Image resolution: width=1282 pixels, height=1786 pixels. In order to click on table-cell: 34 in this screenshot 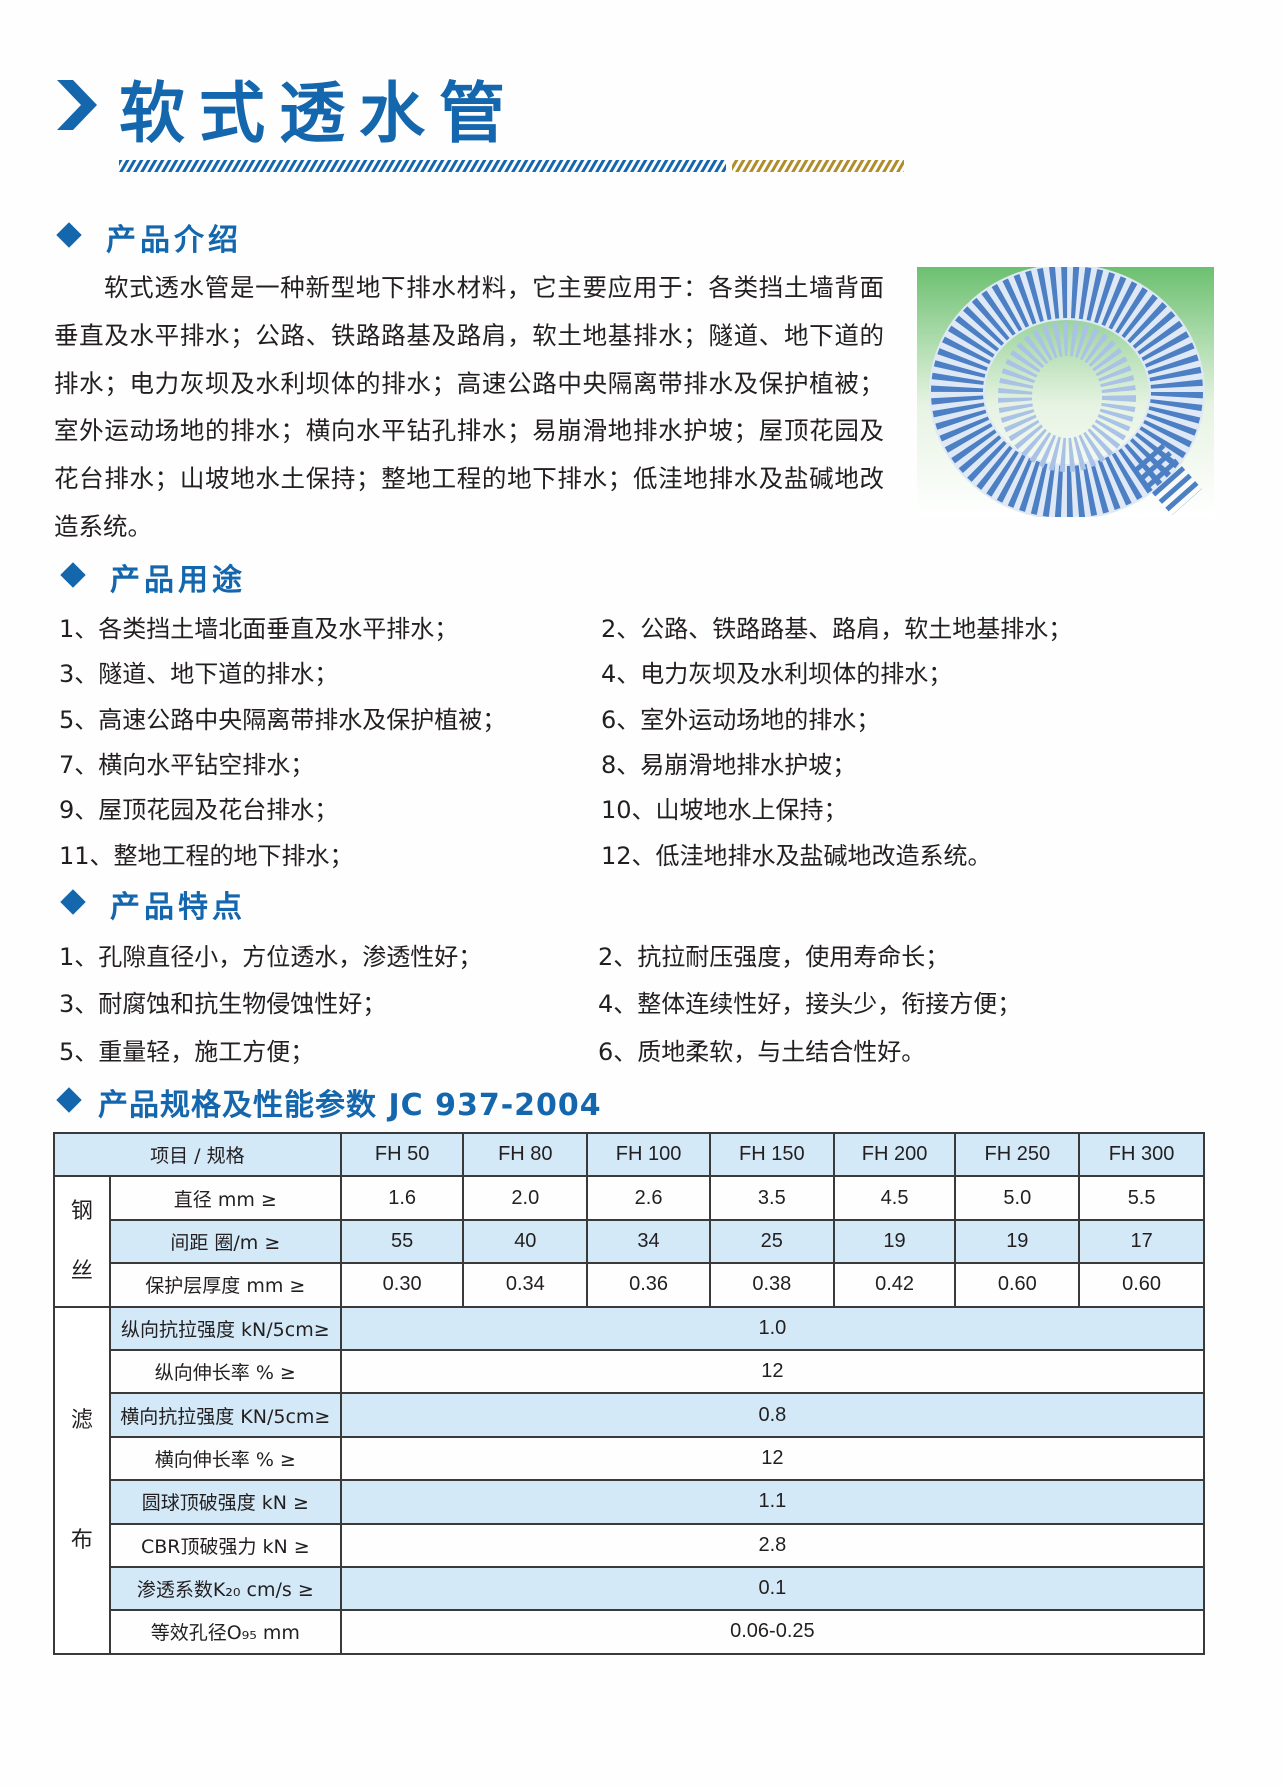, I will do `click(648, 1241)`.